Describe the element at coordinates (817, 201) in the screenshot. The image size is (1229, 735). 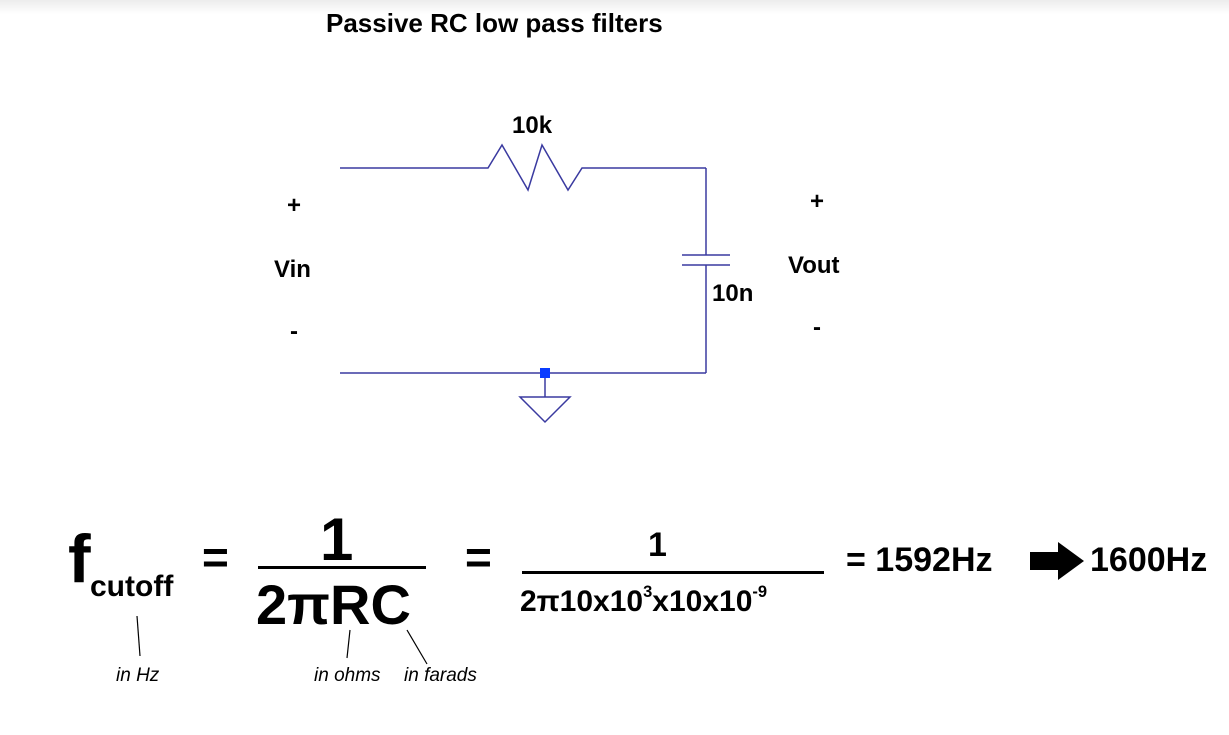
I see `vout-plus: +` at that location.